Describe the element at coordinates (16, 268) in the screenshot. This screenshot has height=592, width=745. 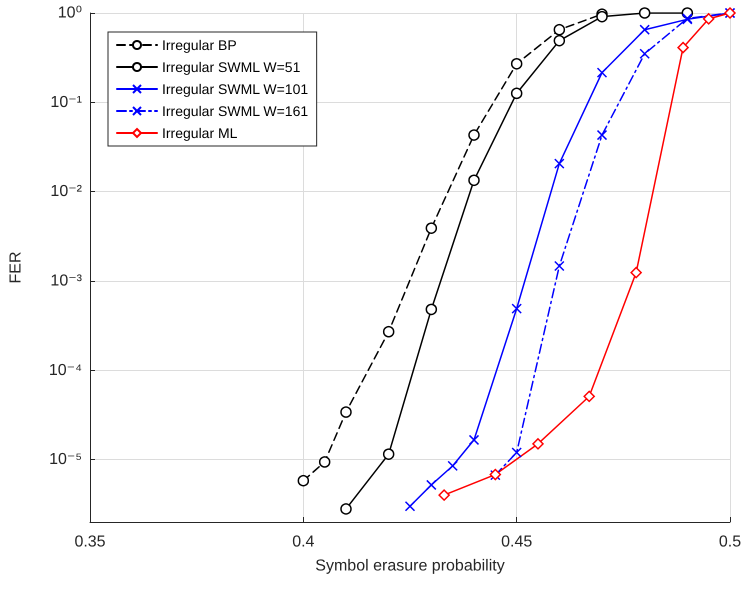
I see `y-axis-title: FER` at that location.